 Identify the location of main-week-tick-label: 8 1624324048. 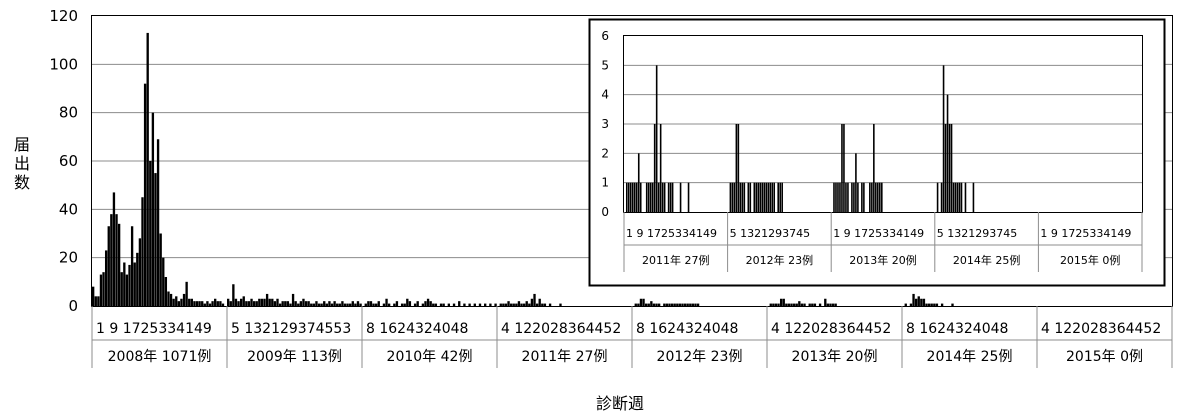
(957, 329).